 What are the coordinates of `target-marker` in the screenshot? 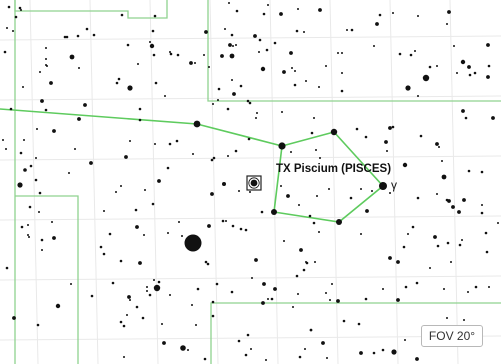 It's located at (254, 183).